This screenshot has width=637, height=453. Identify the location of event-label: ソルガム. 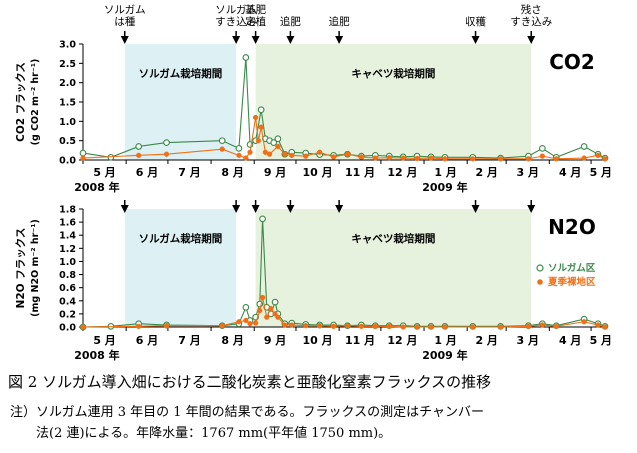
(125, 10).